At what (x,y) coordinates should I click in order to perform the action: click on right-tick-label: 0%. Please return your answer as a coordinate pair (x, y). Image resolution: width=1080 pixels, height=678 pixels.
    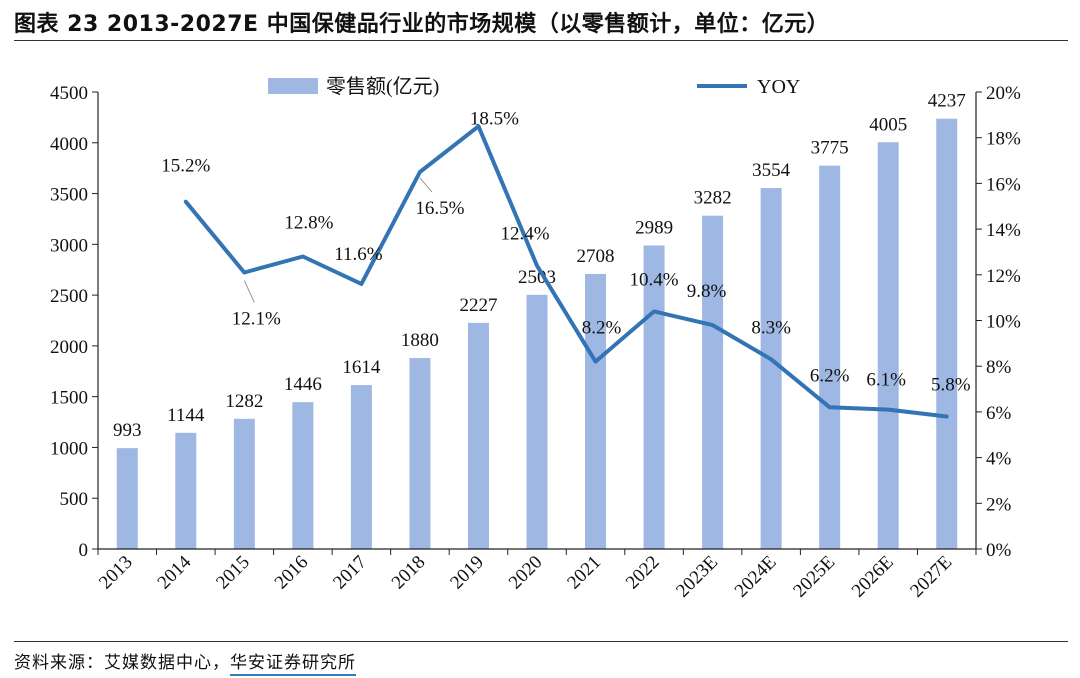
    Looking at the image, I should click on (999, 550).